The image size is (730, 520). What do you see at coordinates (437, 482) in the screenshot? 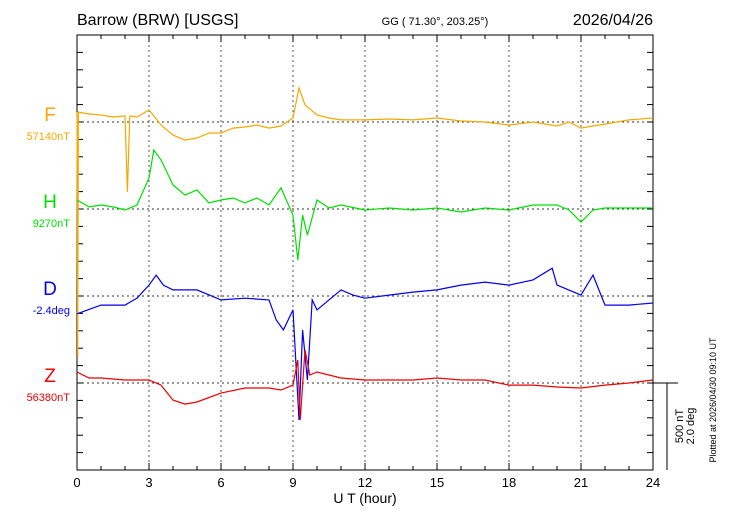
I see `x-tick-label: 15` at bounding box center [437, 482].